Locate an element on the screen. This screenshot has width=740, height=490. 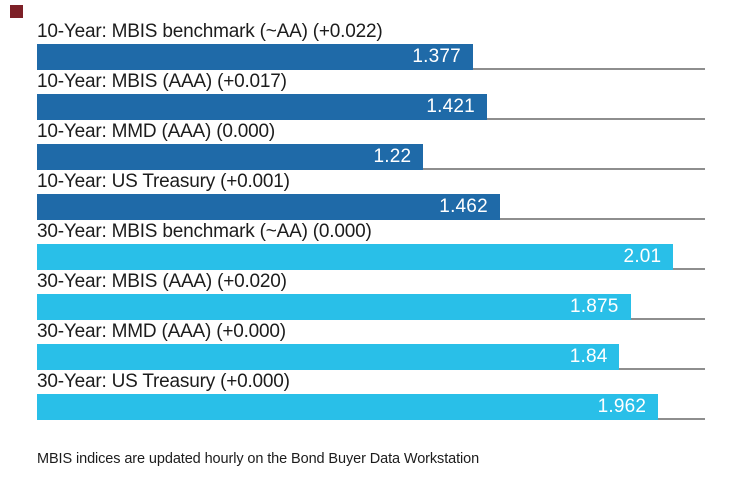
bar-10-year: 1.462 is located at coordinates (268, 207).